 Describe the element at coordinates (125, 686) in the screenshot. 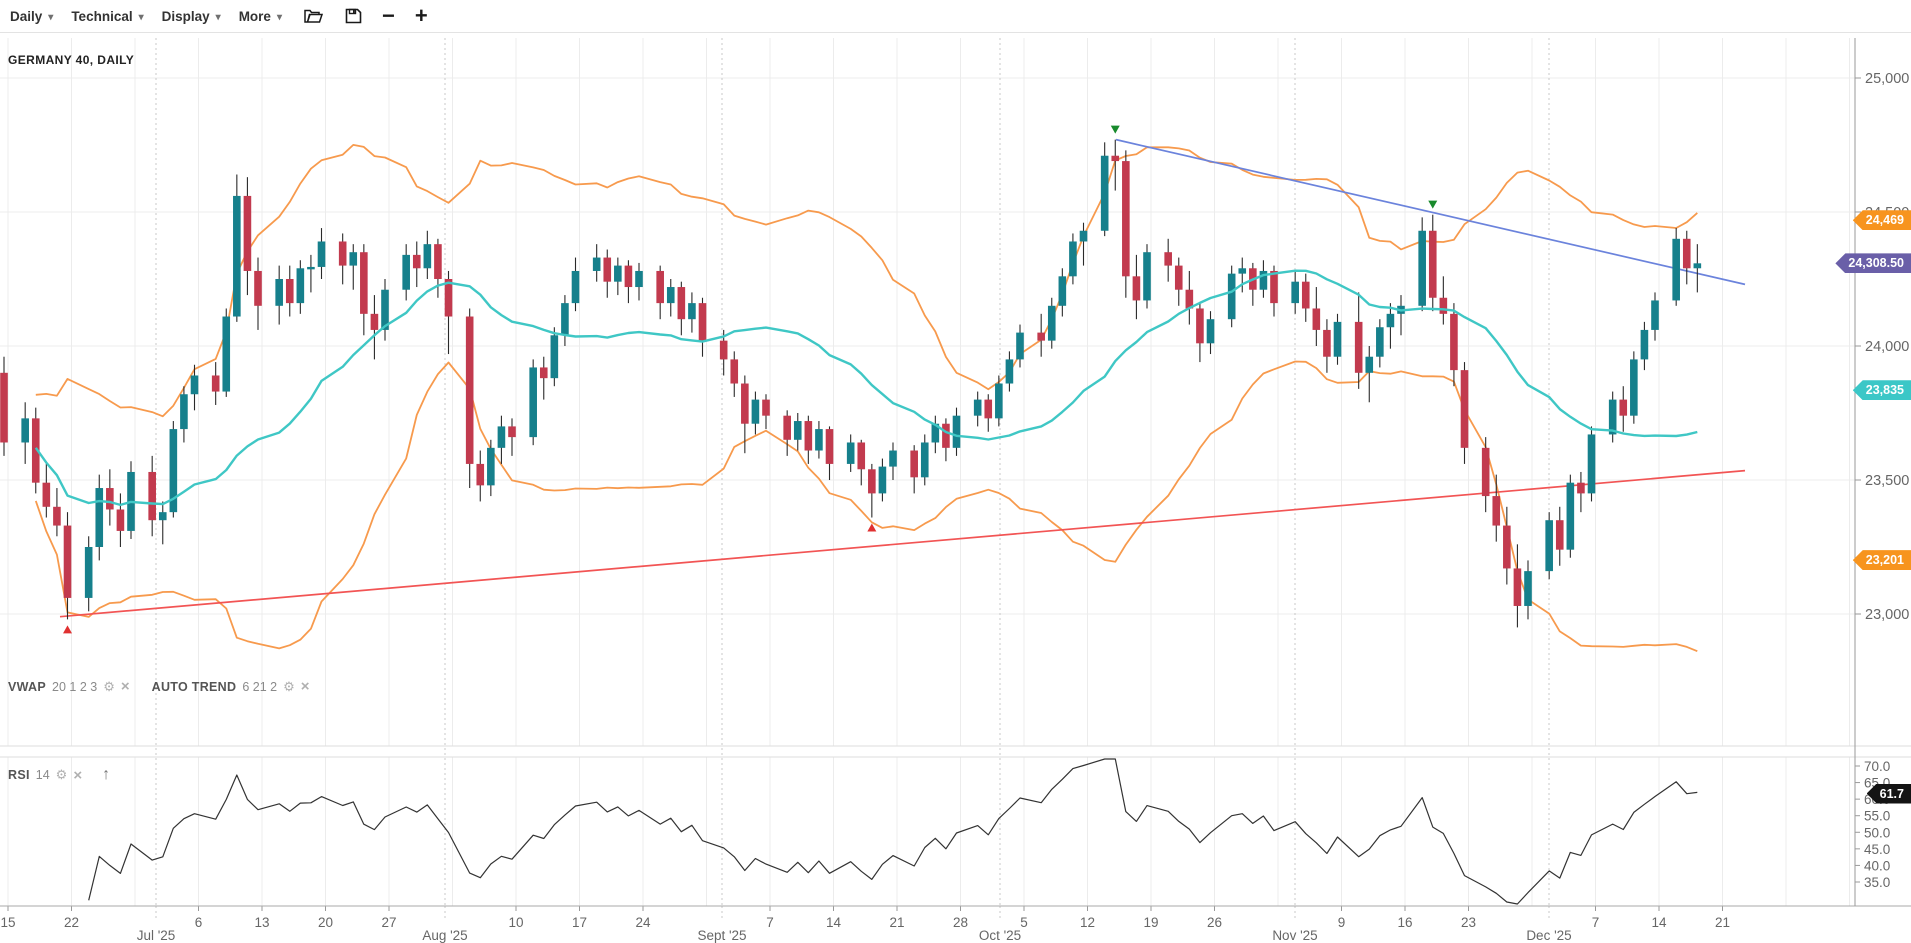

I see `vwap-remove-icon: ×` at that location.